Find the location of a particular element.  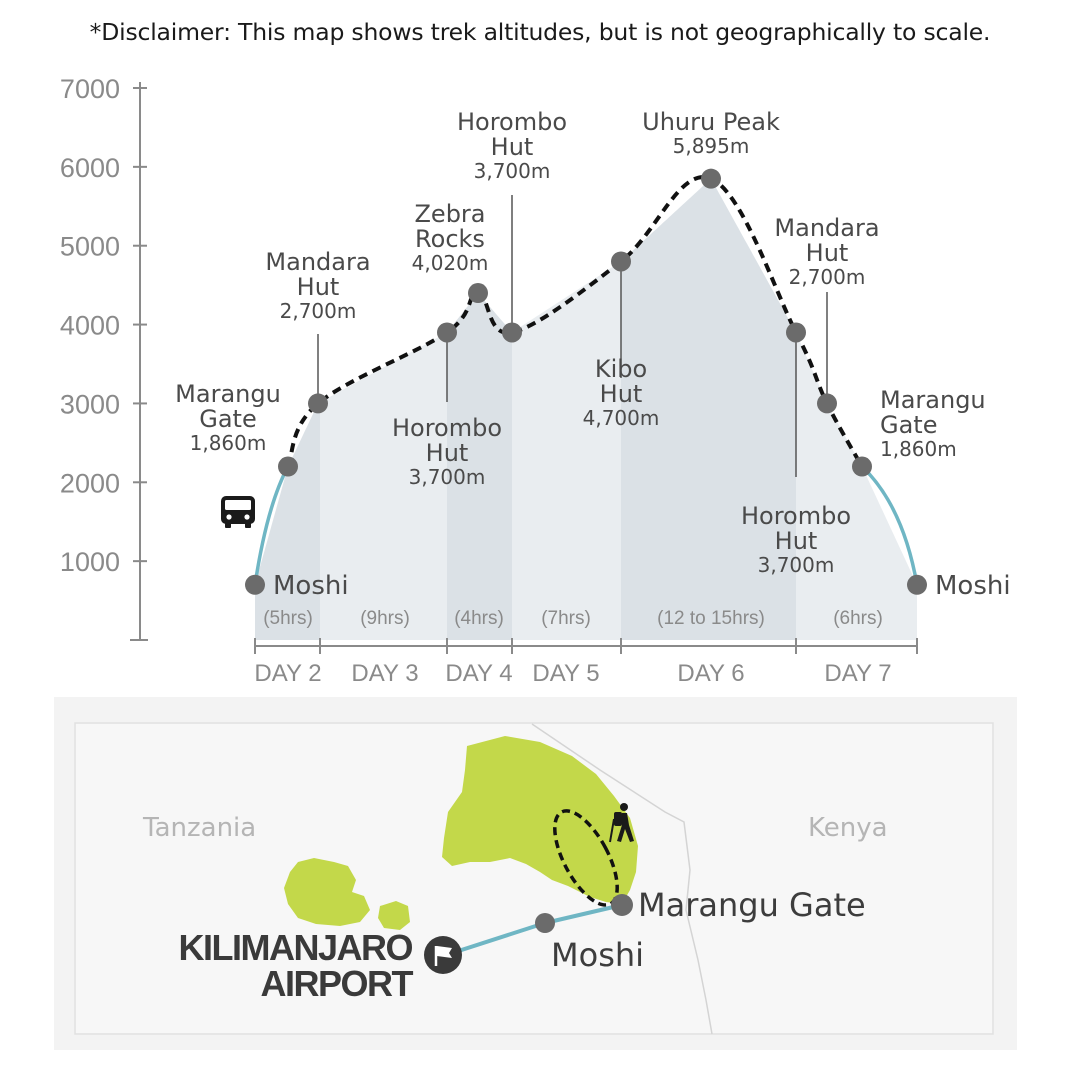

stop-name-uhuru-peak: Uhuru Peak is located at coordinates (711, 122).